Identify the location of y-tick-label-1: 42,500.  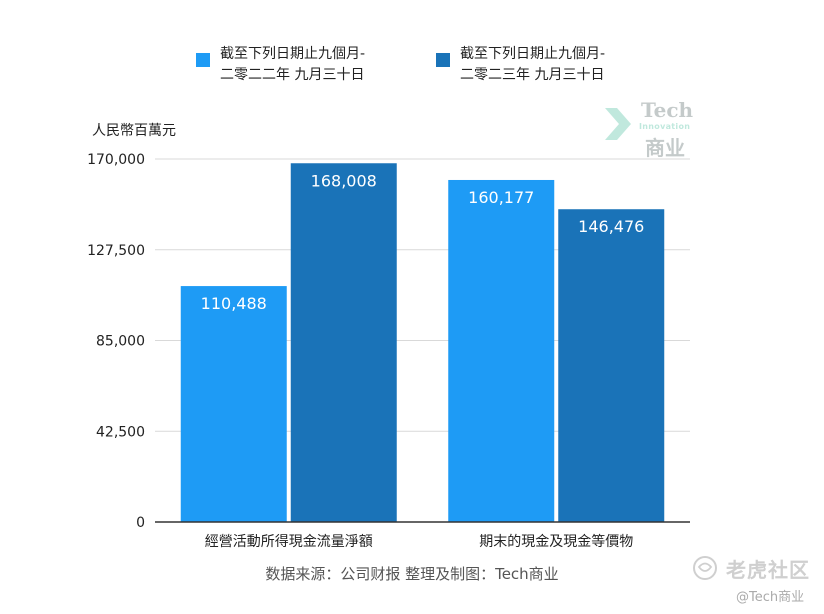
(120, 432).